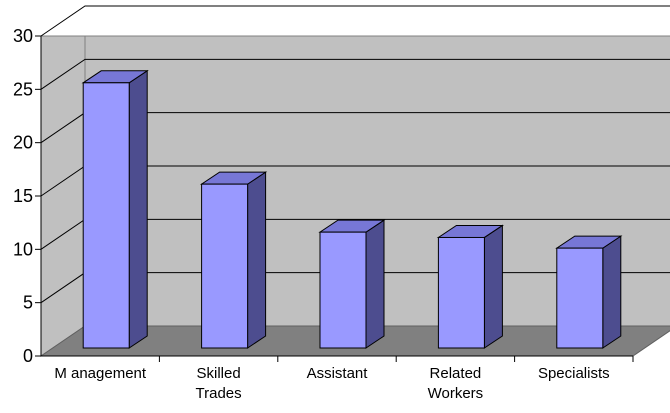  I want to click on x-category-label: Assistant, so click(338, 373).